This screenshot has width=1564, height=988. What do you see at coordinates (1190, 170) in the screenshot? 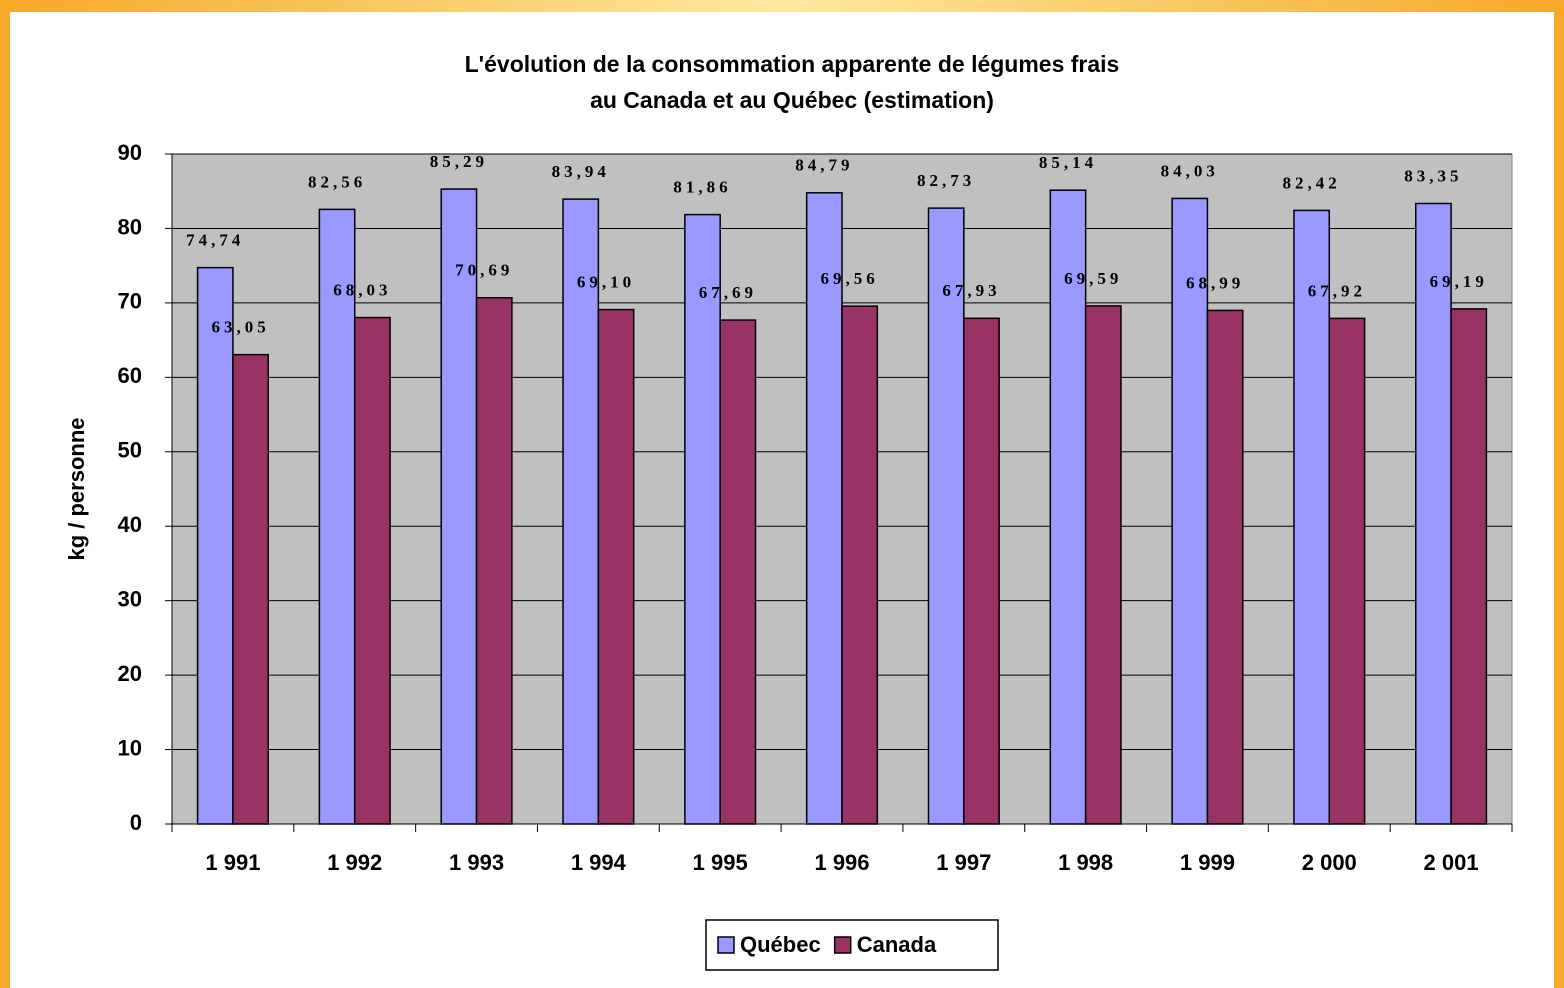
I see `value-label: 84,03` at bounding box center [1190, 170].